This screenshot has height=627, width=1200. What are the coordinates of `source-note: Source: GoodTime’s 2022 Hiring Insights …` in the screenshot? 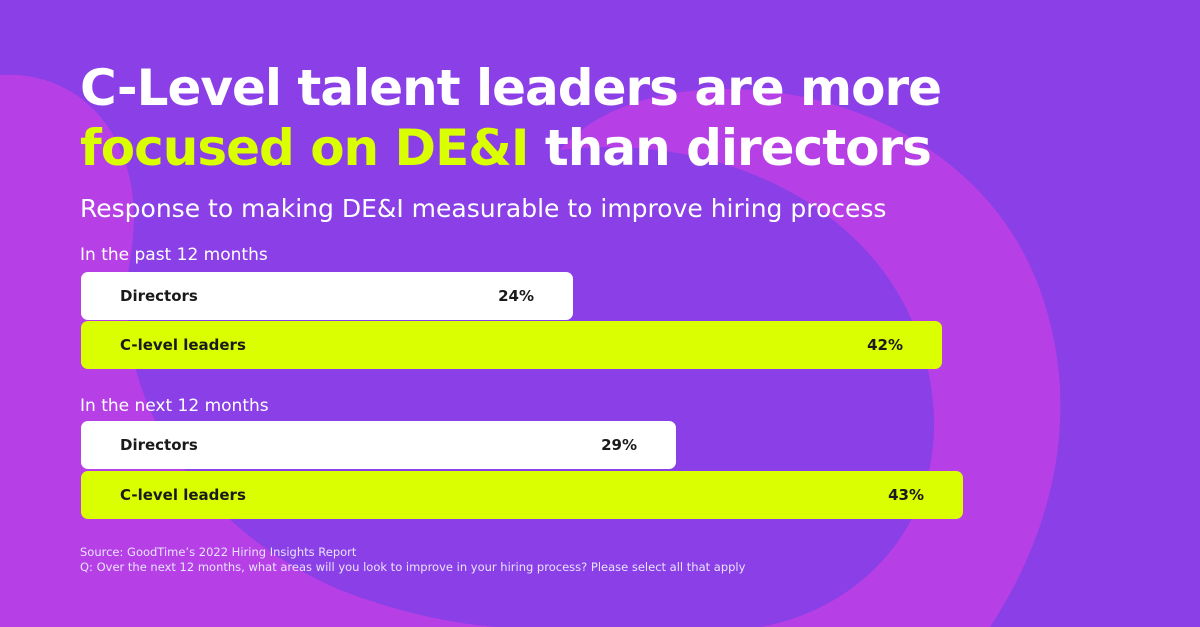 It's located at (218, 552).